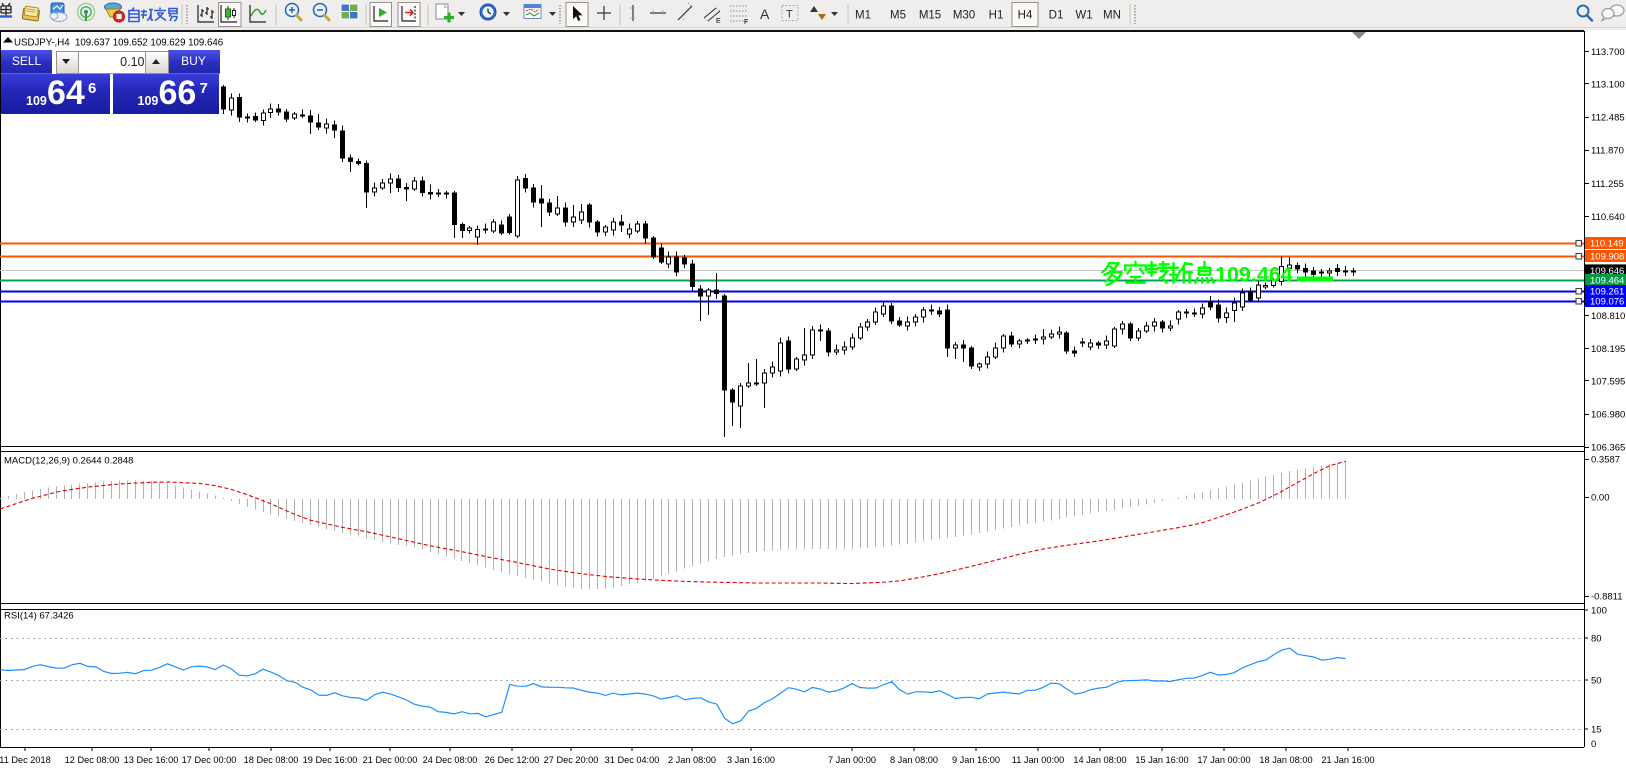 This screenshot has width=1626, height=773. Describe the element at coordinates (746, 22) in the screenshot. I see `svg-text: F` at that location.